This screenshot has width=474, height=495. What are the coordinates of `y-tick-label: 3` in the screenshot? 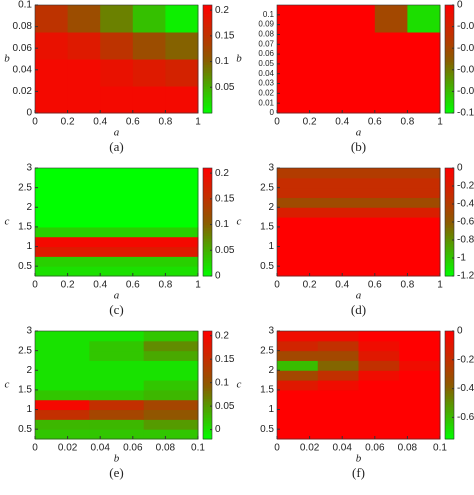 It's located at (271, 168).